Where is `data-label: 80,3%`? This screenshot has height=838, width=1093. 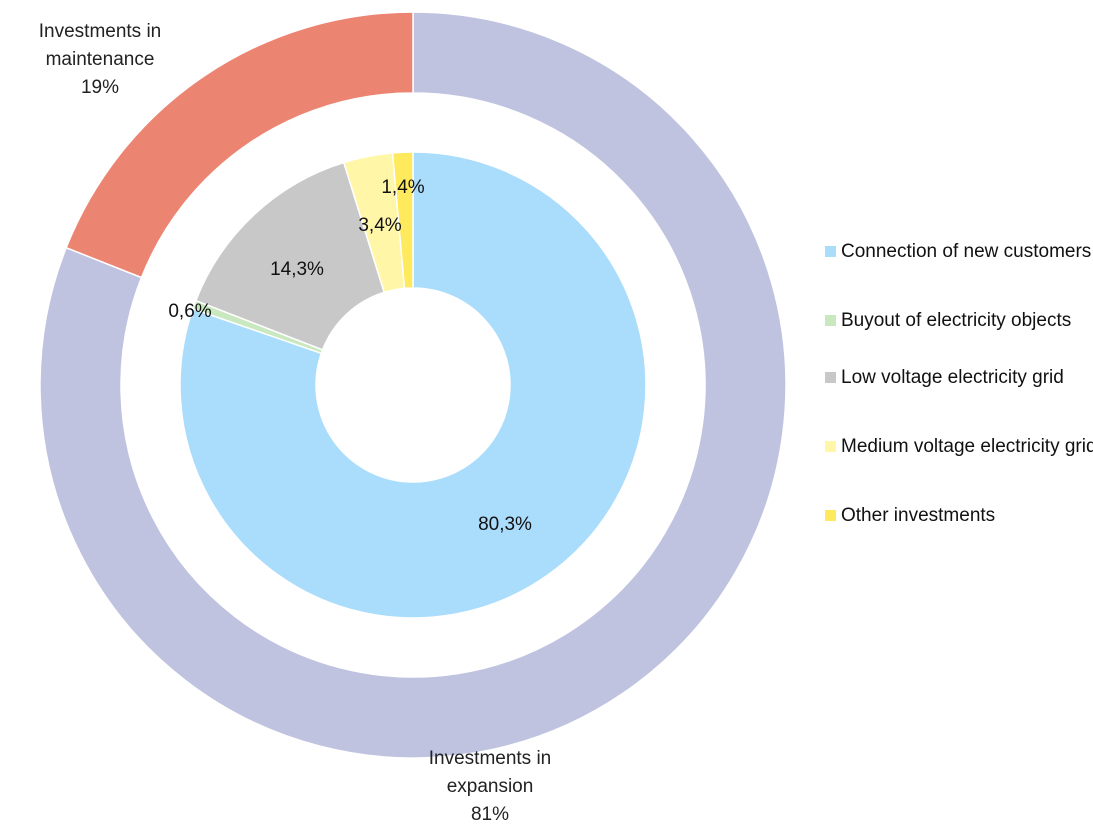 data-label: 80,3% is located at coordinates (505, 524).